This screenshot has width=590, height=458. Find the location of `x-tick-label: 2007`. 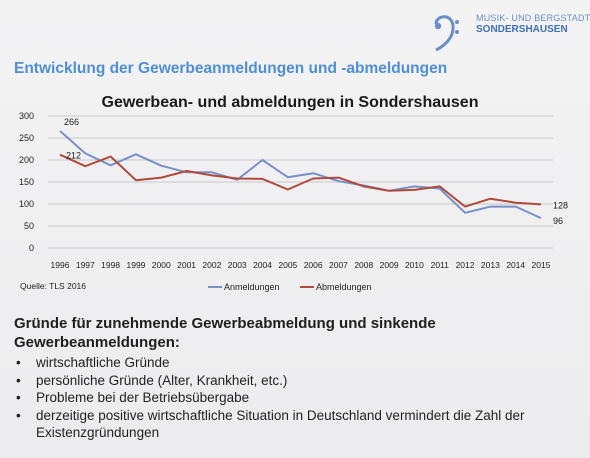

x-tick-label: 2007 is located at coordinates (338, 265).